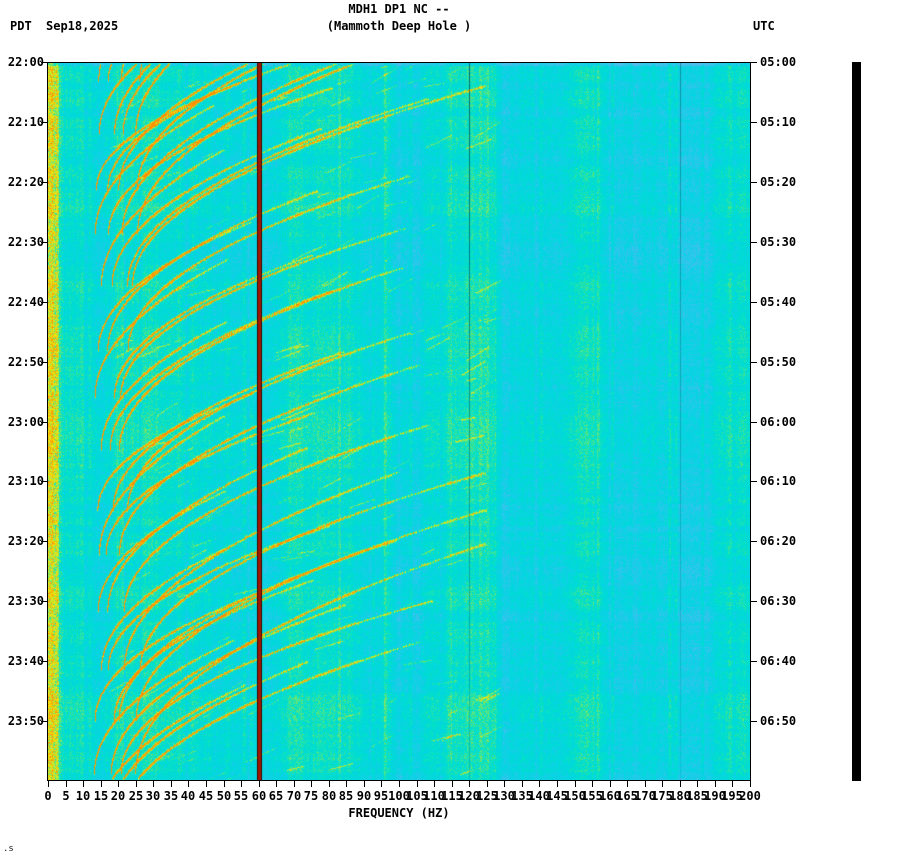 This screenshot has width=902, height=864. I want to click on x-axis-tick-label: 150, so click(575, 796).